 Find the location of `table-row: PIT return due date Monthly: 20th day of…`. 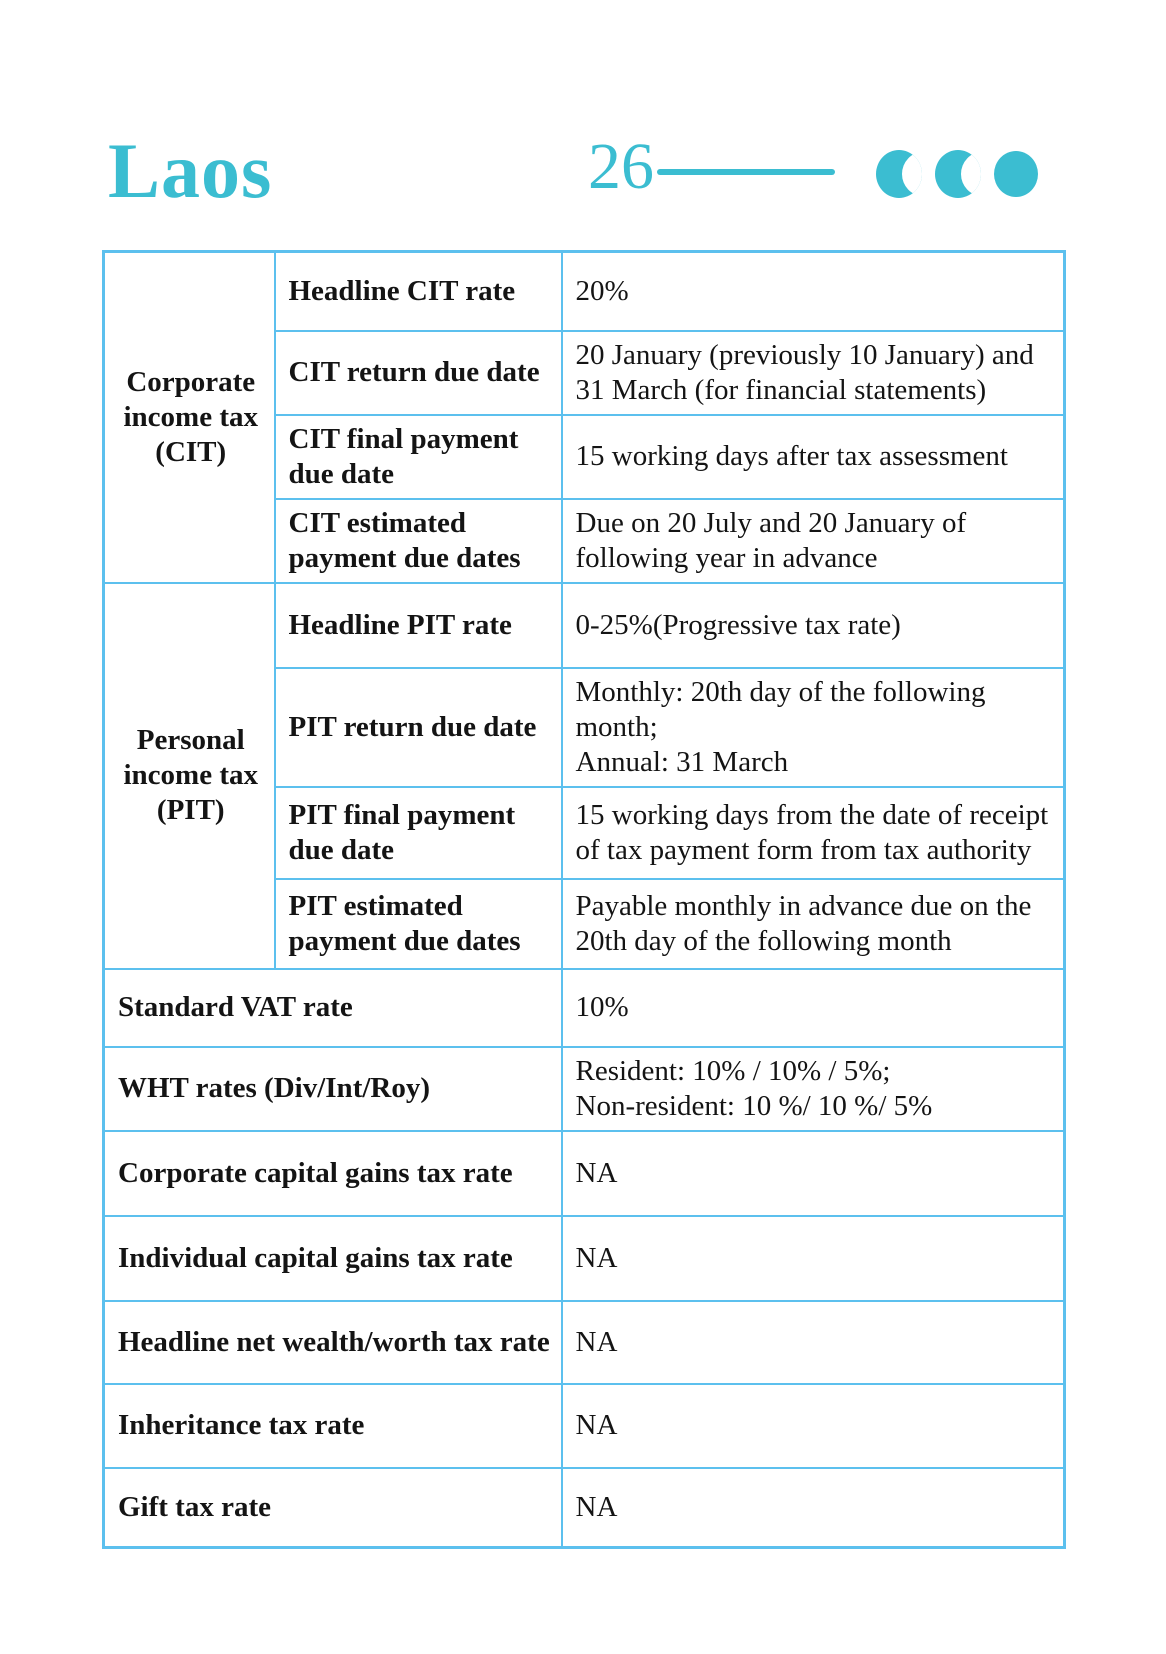

table-row: PIT return due date Monthly: 20th day of… is located at coordinates (585, 727).